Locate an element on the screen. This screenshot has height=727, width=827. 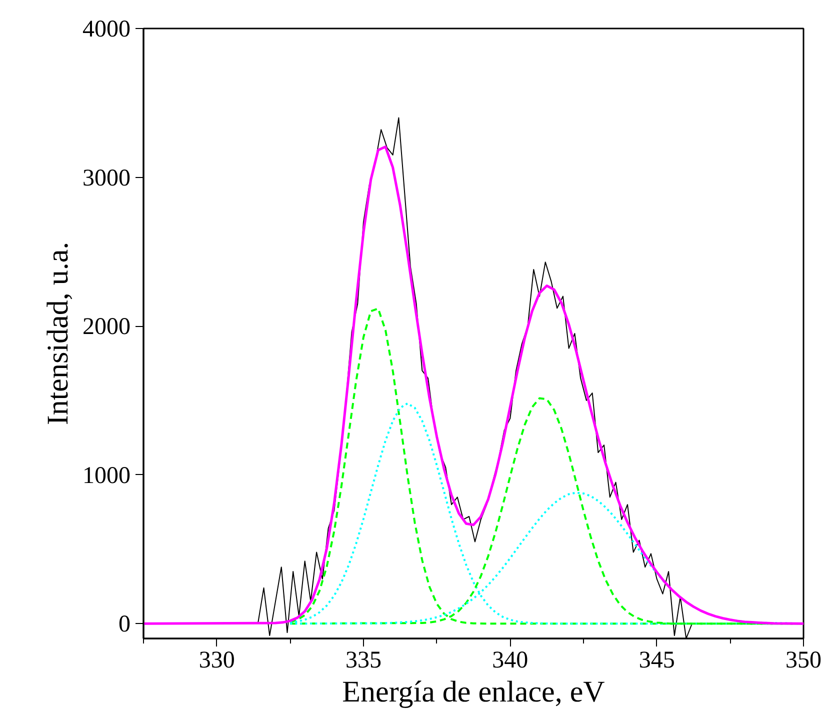
y-tick-label: 3000 is located at coordinates (106, 178).